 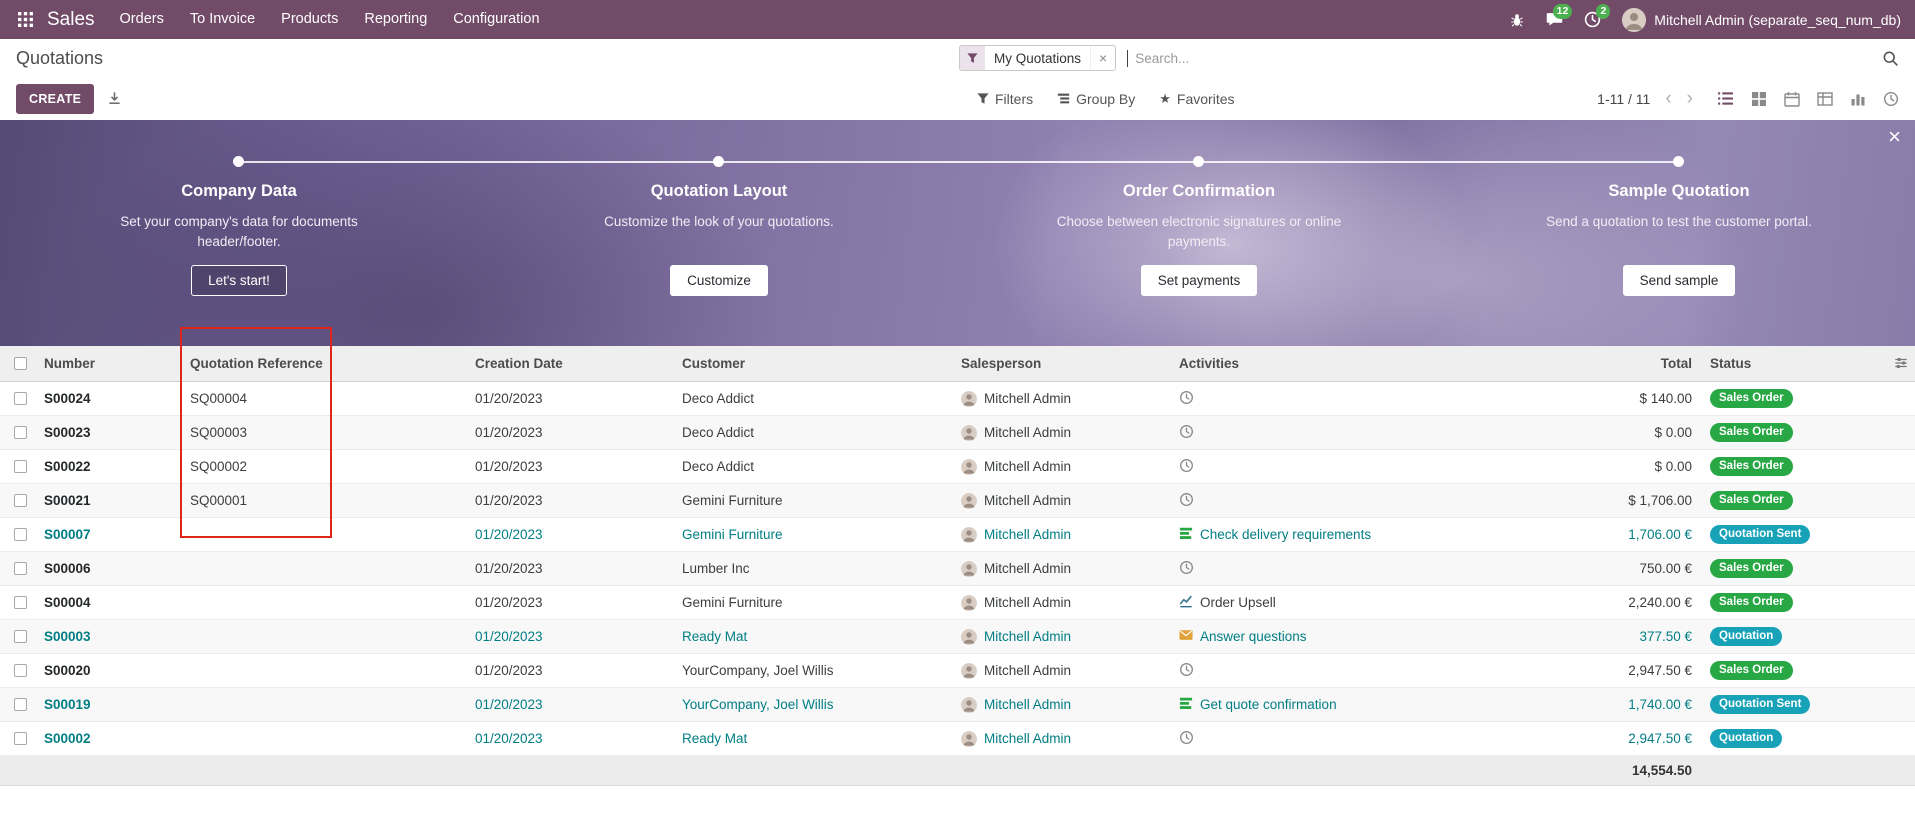 What do you see at coordinates (20, 363) in the screenshot?
I see `select-all-checkbox` at bounding box center [20, 363].